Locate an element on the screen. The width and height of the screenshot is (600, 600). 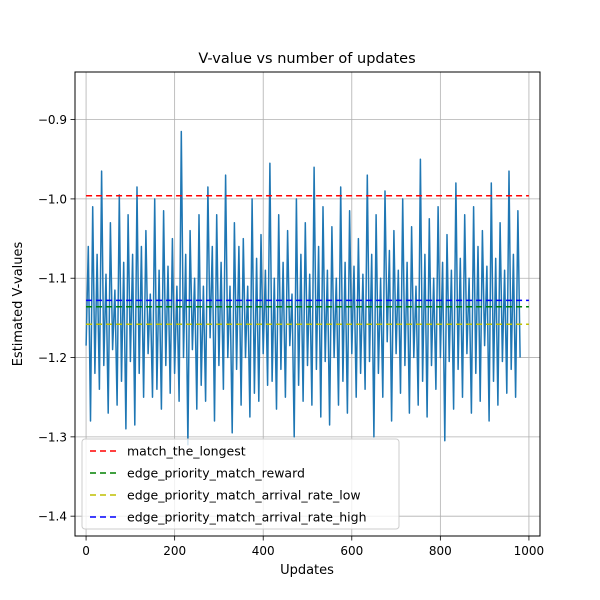
y-tick-label: −1.3 is located at coordinates (52, 437).